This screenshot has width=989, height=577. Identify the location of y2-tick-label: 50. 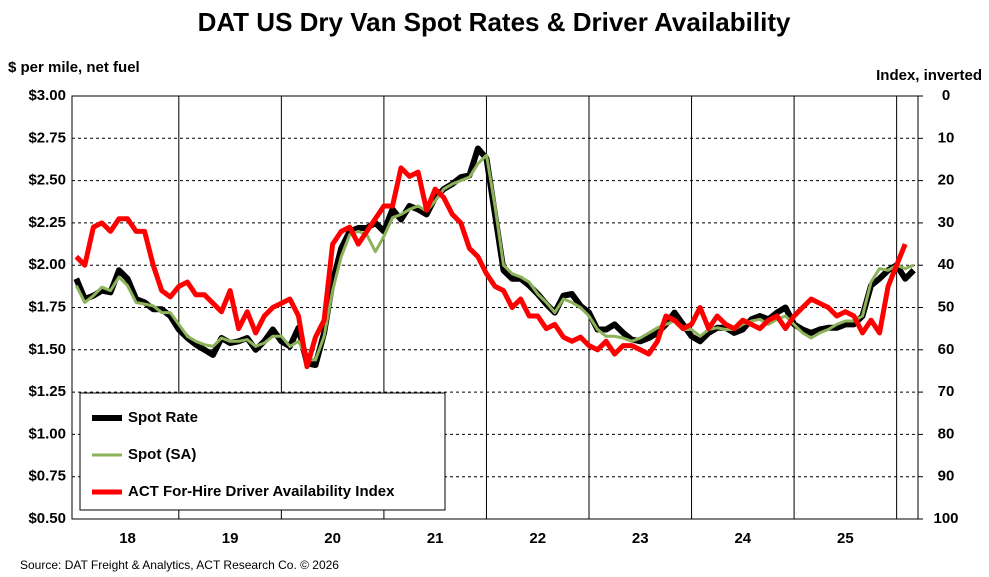
(946, 306).